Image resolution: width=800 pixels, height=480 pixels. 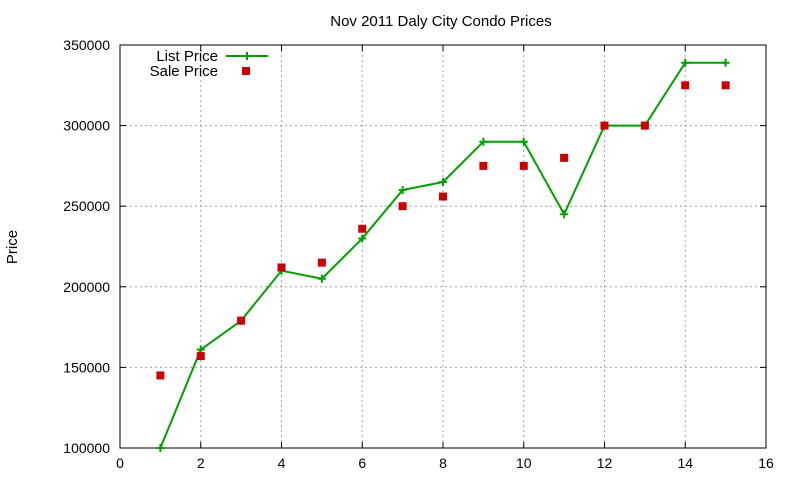 What do you see at coordinates (86, 126) in the screenshot?
I see `y-tick-label: 300000` at bounding box center [86, 126].